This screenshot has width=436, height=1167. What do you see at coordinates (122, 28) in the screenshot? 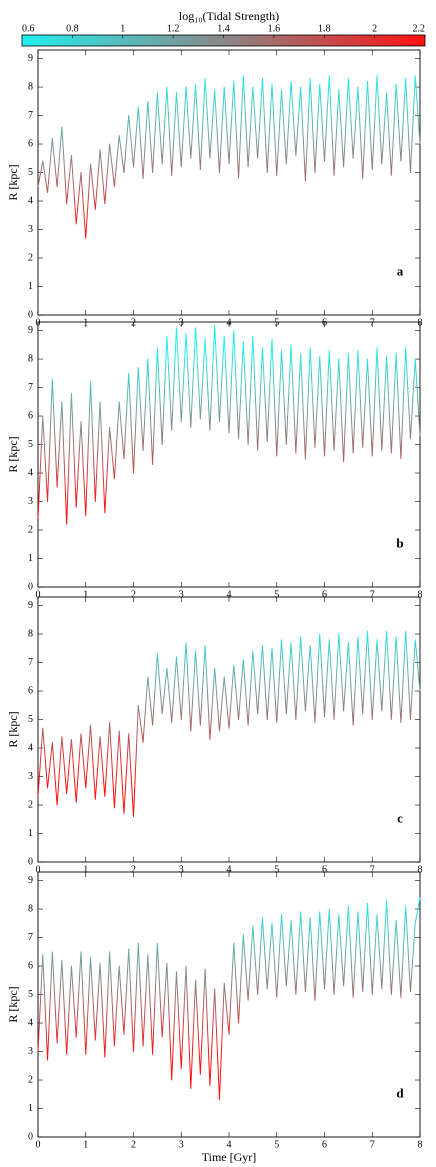
I see `colorbar-tick-label: 1` at bounding box center [122, 28].